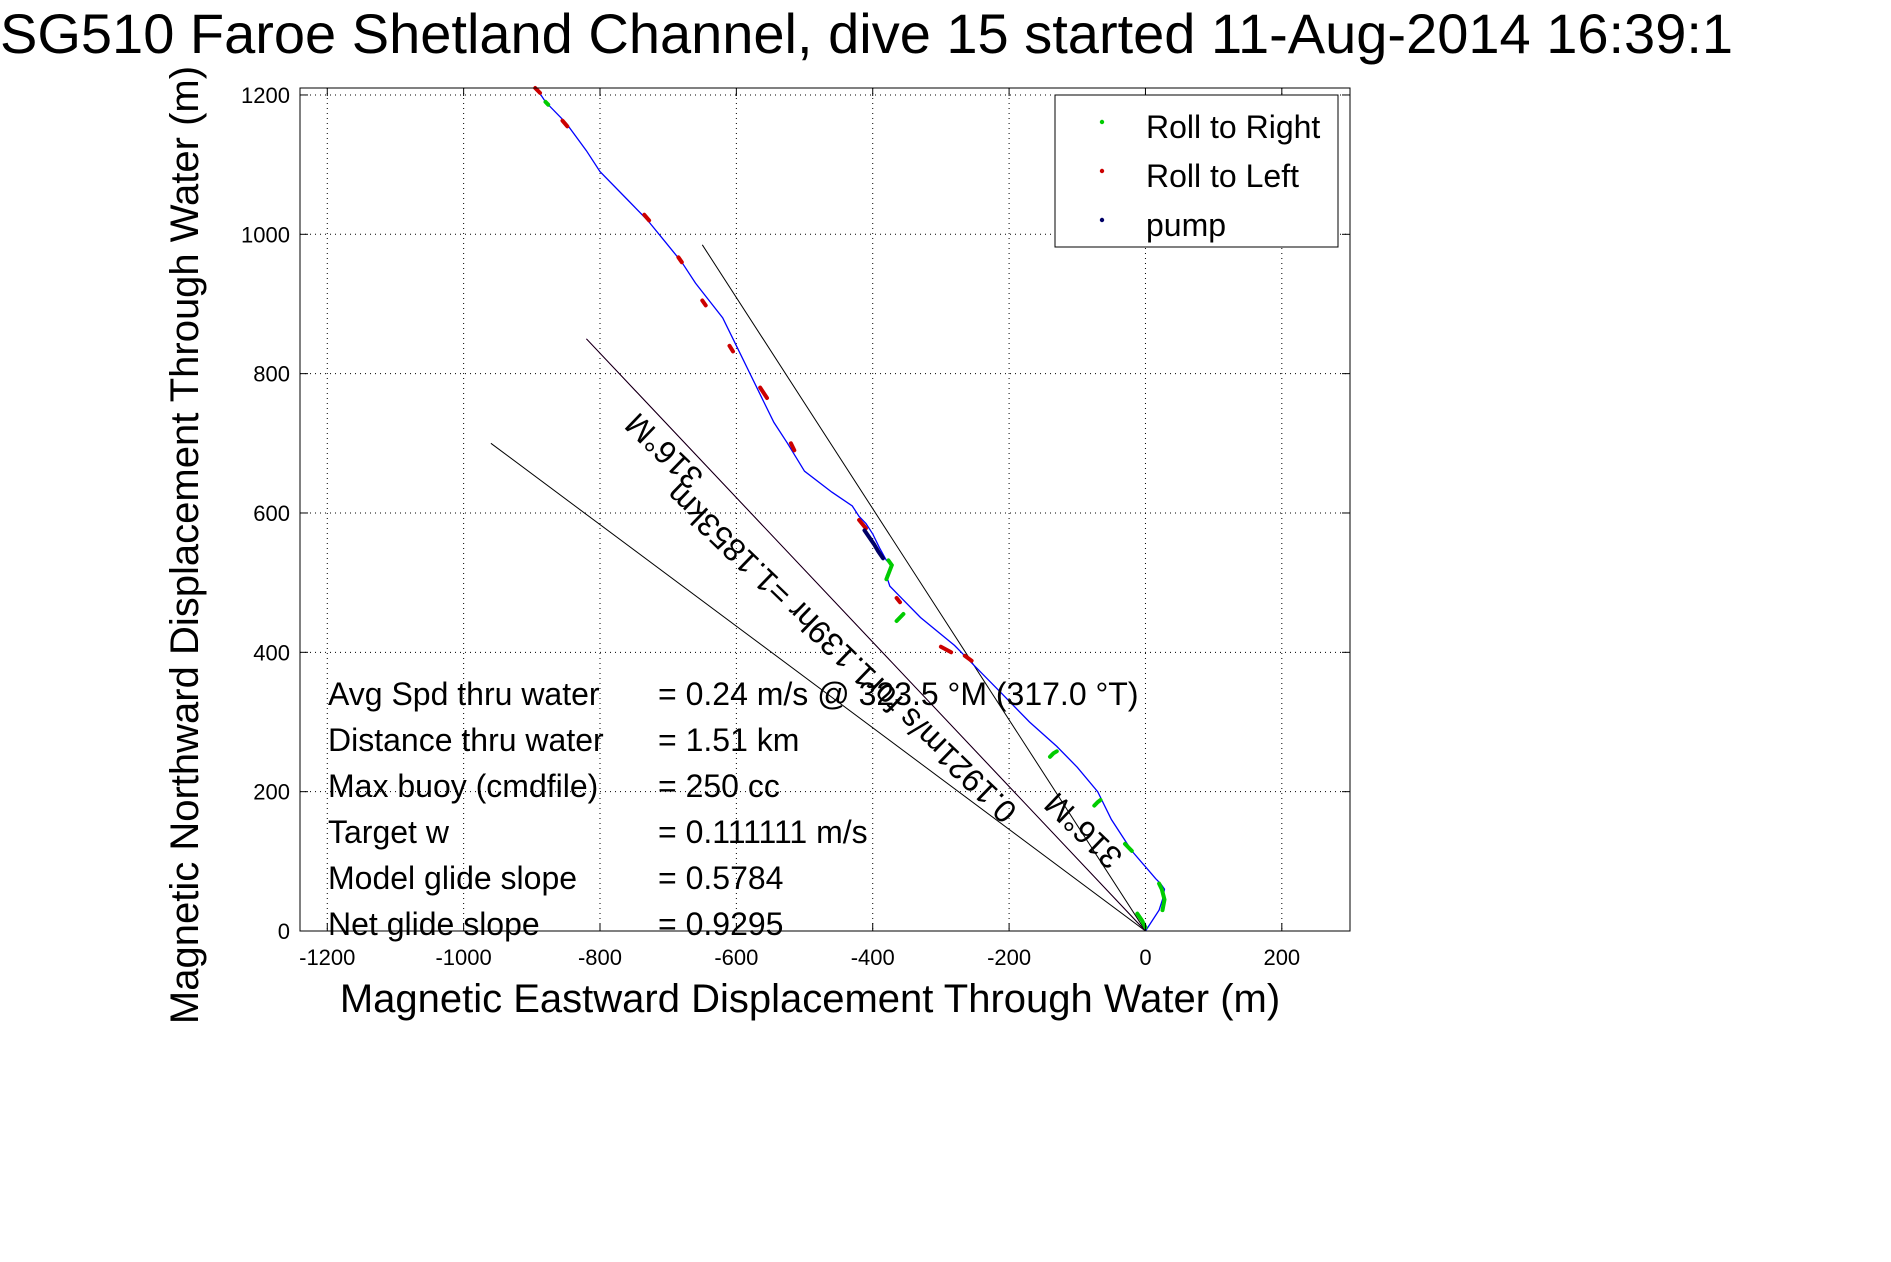  I want to click on stat-label: Model glide slope, so click(452, 878).